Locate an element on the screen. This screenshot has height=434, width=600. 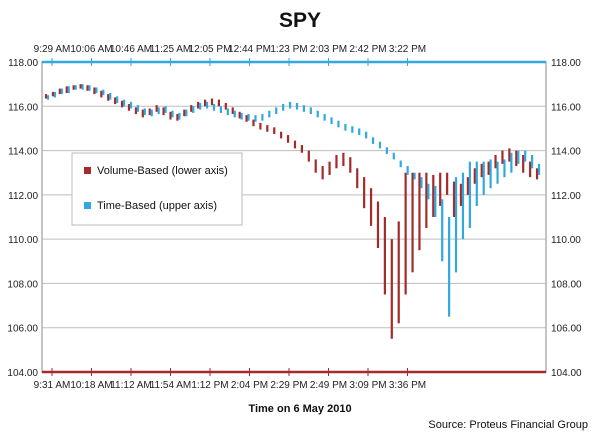
x-tick-upper: 1:23 PM is located at coordinates (288, 49).